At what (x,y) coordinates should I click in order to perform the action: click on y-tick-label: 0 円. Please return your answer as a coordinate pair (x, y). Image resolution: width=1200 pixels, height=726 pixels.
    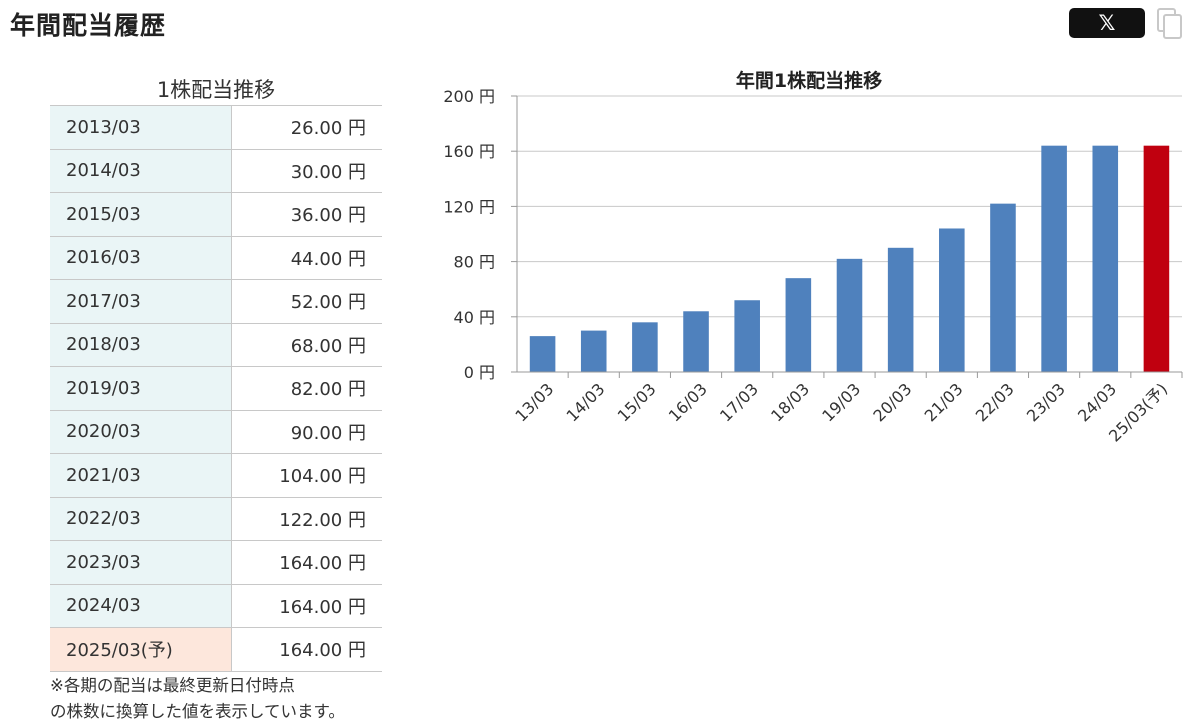
    Looking at the image, I should click on (479, 372).